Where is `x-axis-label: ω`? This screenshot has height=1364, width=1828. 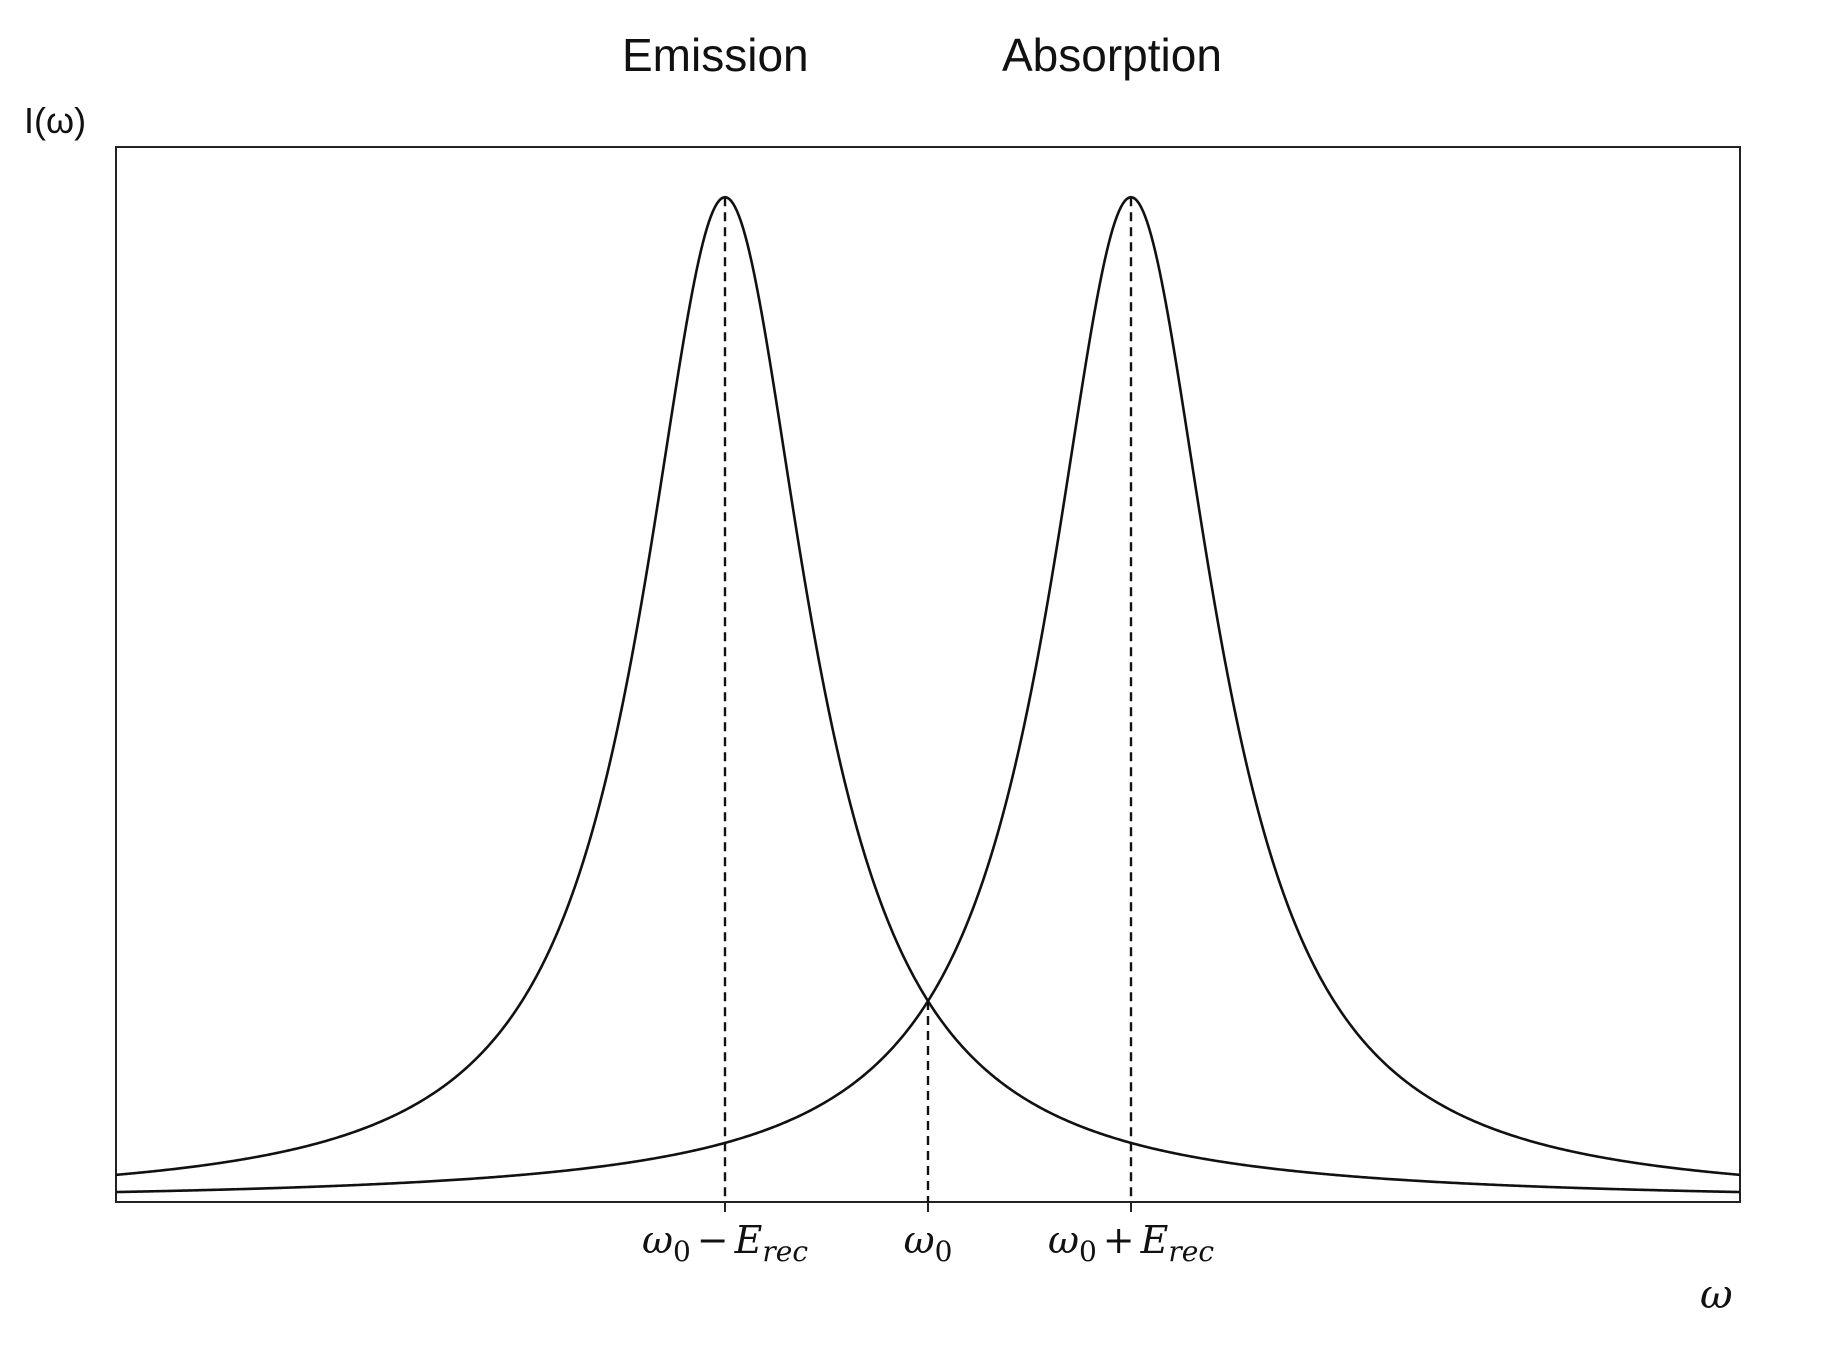 x-axis-label: ω is located at coordinates (1716, 1295).